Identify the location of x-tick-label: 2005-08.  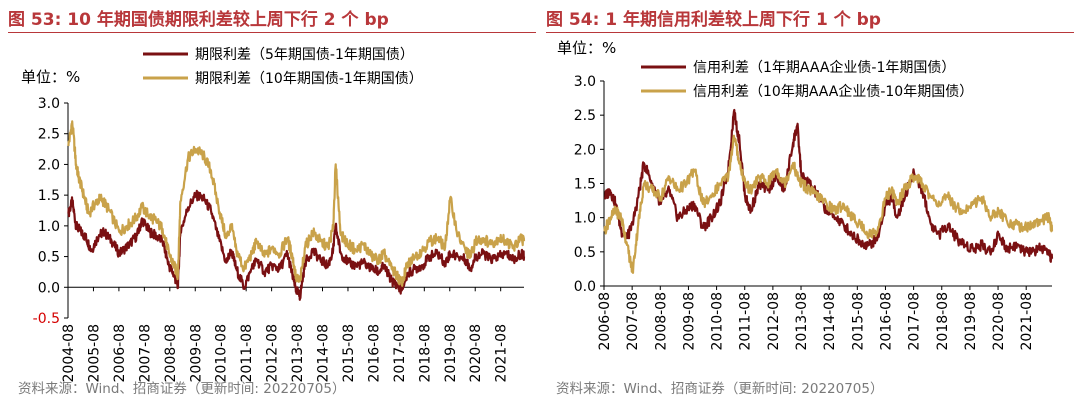
(94, 353).